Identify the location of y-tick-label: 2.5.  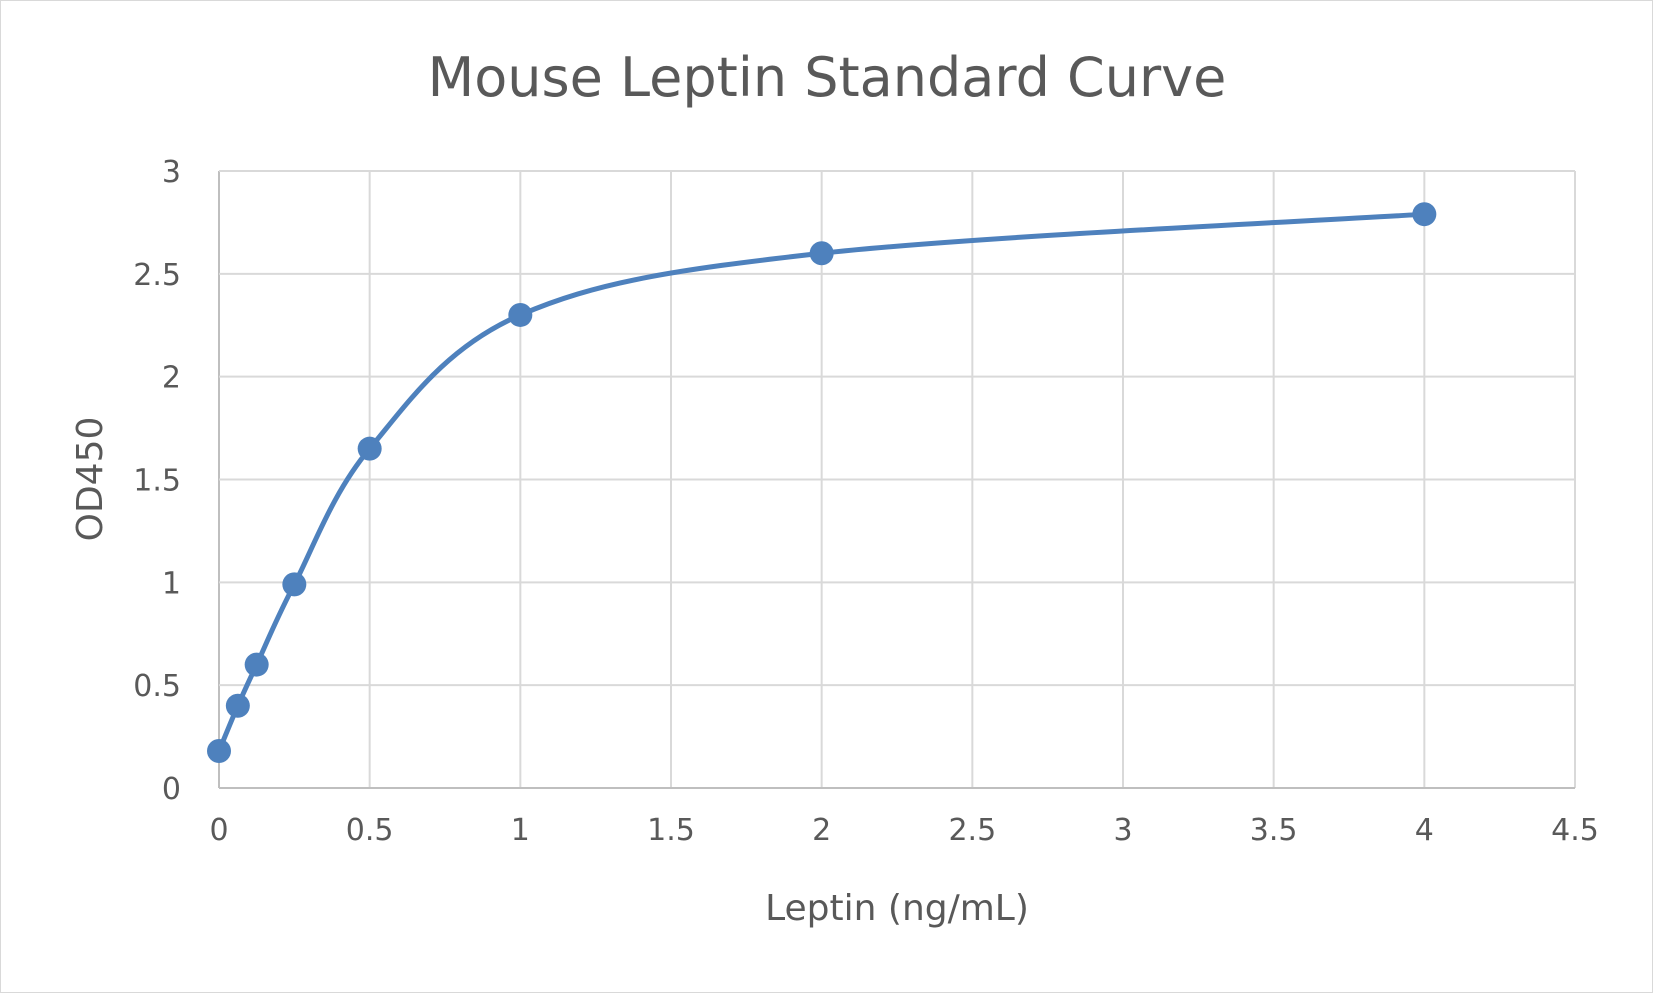
(157, 275).